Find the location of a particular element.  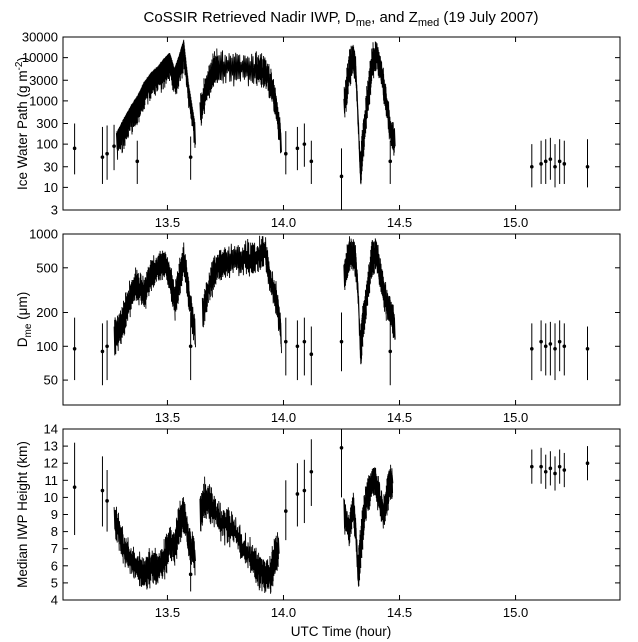

y-tick-label: 1000 is located at coordinates (43, 100).